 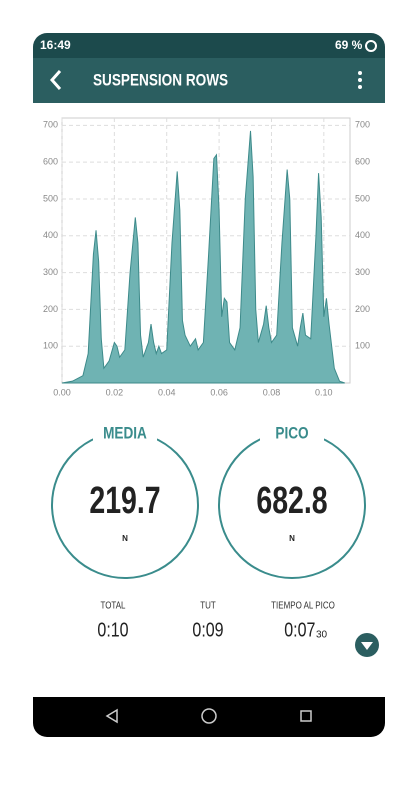 What do you see at coordinates (207, 630) in the screenshot?
I see `stat-value: 0:09` at bounding box center [207, 630].